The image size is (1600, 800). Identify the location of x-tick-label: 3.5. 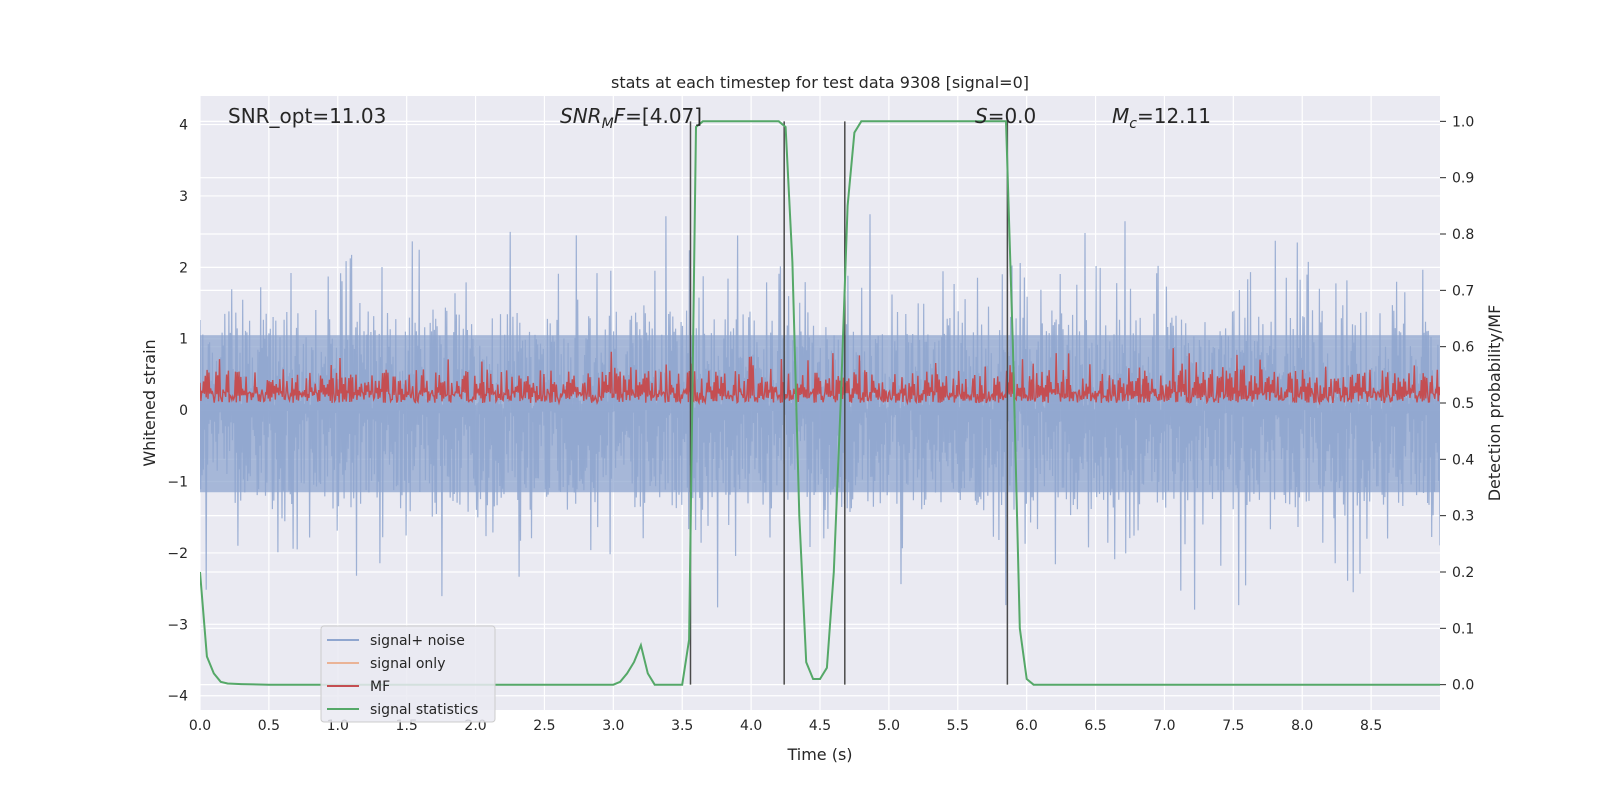
(682, 726).